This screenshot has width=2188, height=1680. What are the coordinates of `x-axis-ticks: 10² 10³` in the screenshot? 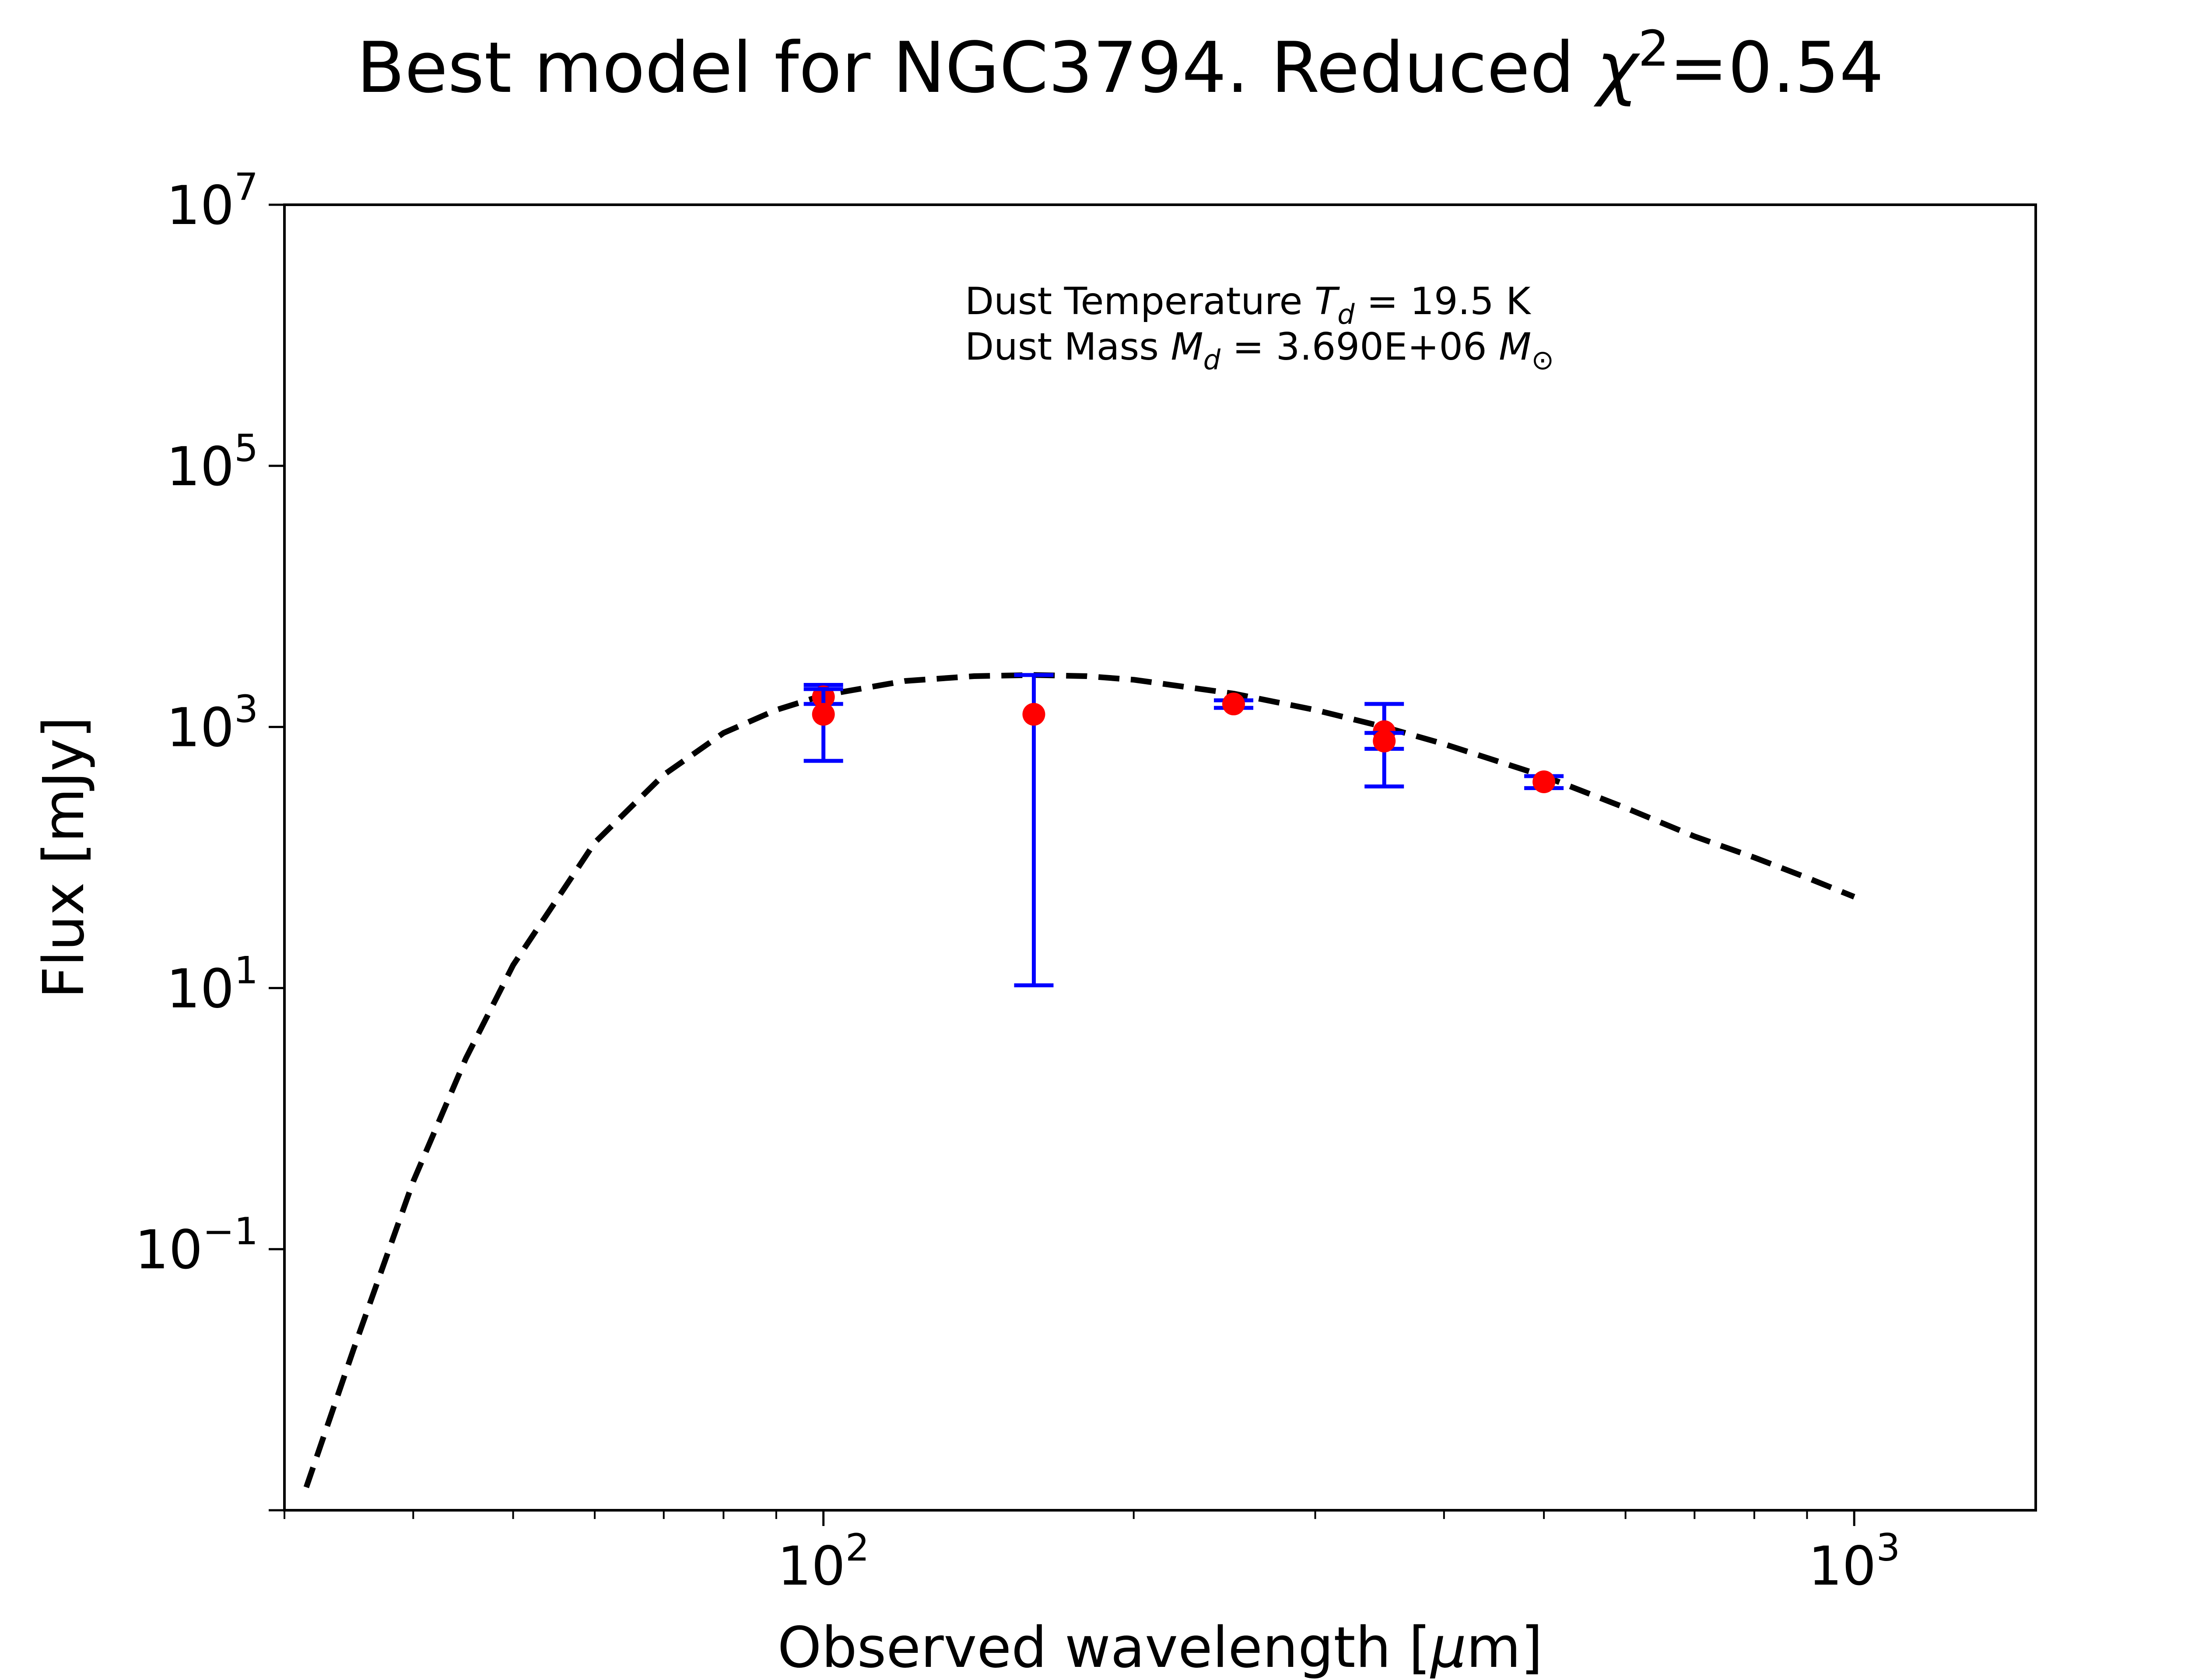 It's located at (1092, 1553).